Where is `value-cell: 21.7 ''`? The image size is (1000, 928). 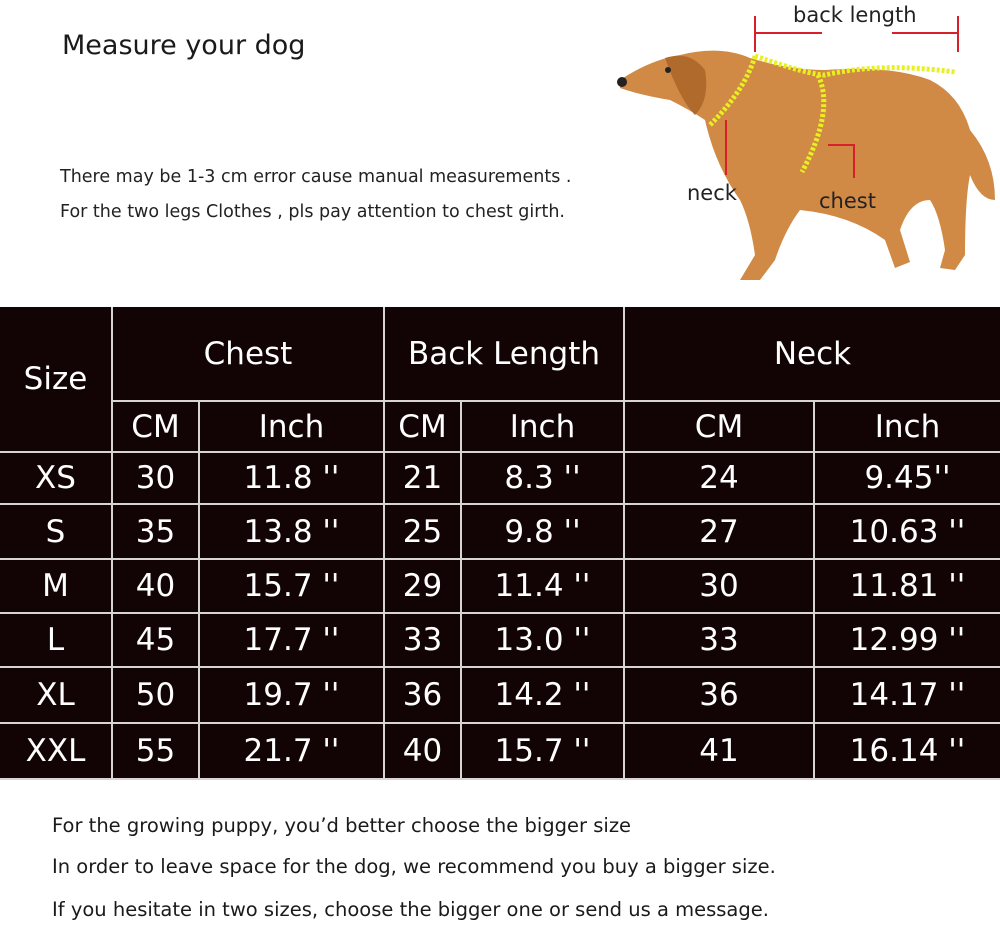 value-cell: 21.7 '' is located at coordinates (292, 752).